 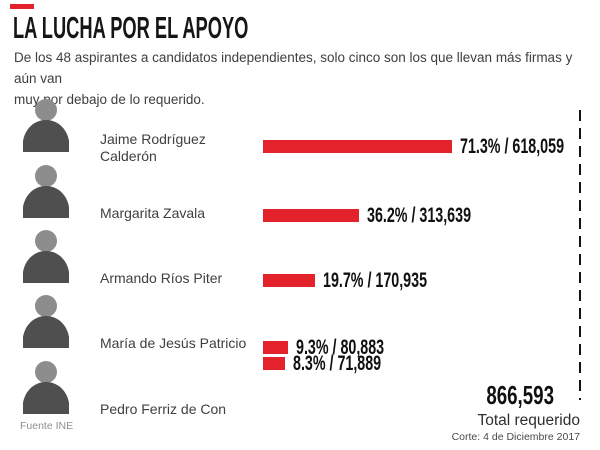 I want to click on bar-line: 9.3% / 80,883, so click(x=344, y=347).